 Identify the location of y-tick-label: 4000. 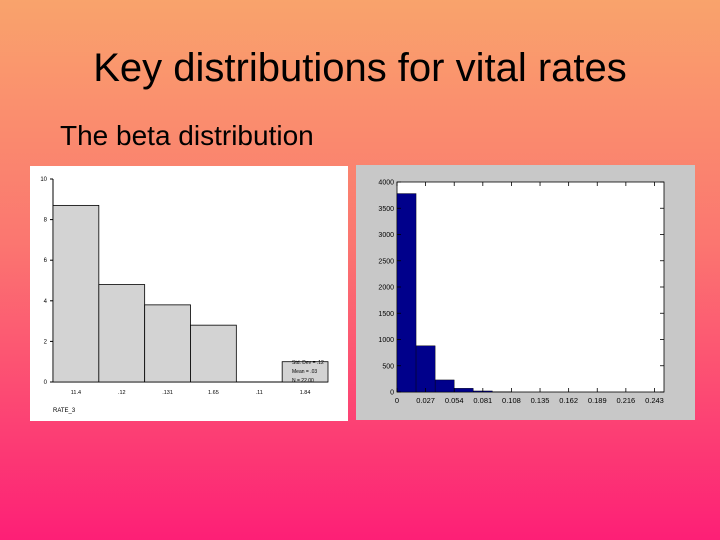
(386, 183).